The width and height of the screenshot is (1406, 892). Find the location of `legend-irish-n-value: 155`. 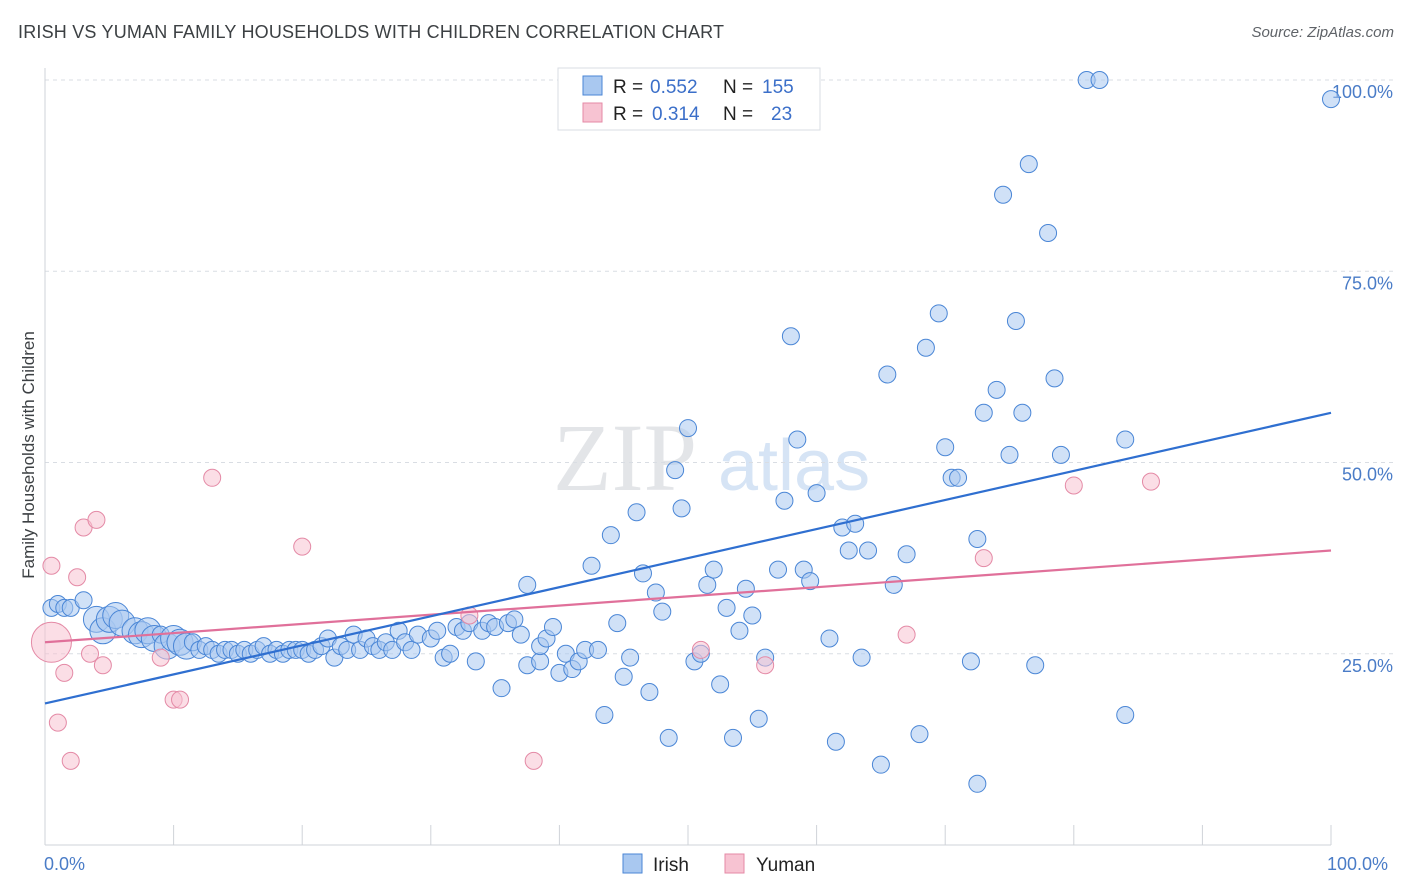

legend-irish-n-value: 155 is located at coordinates (778, 87).